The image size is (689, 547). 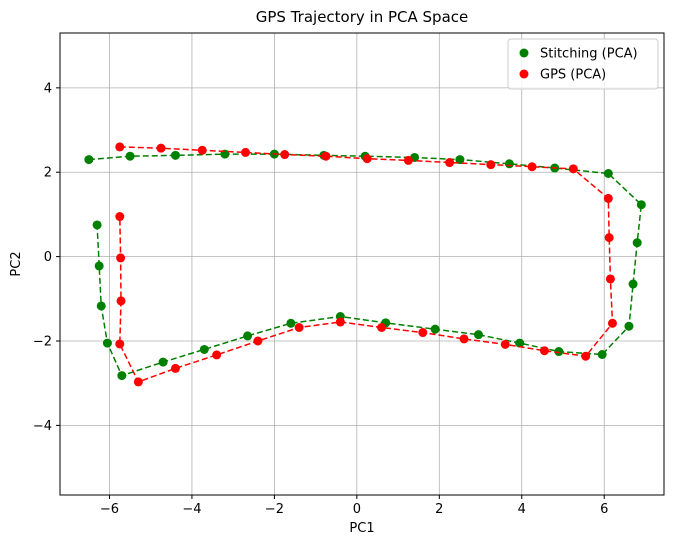 I want to click on y-axis-label: PC2, so click(x=16, y=263).